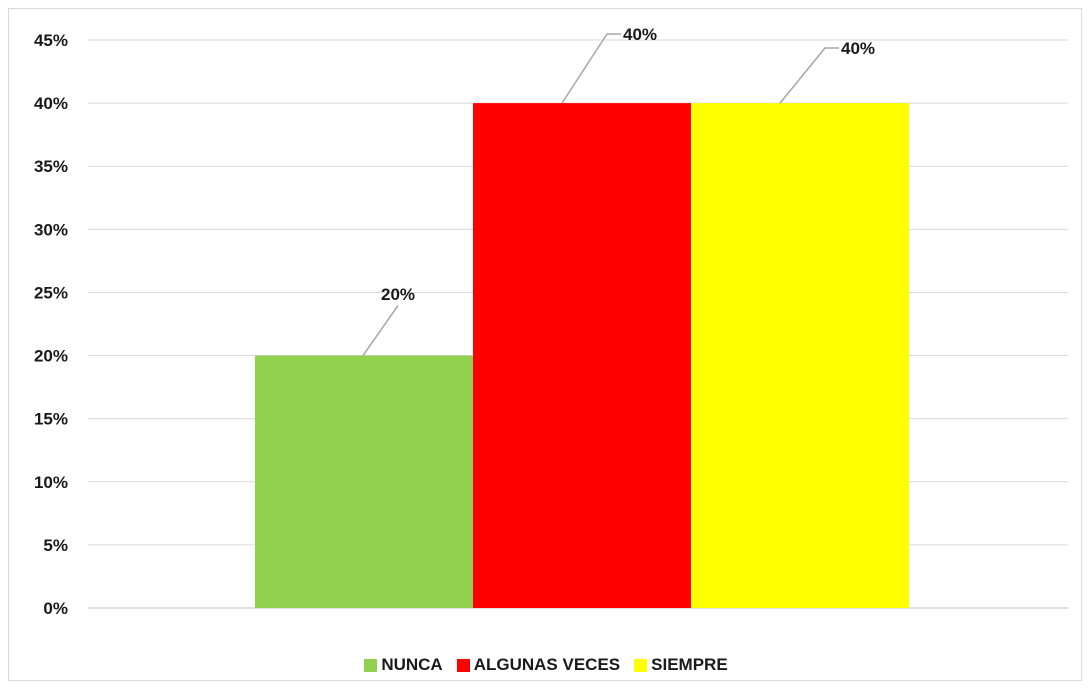 This screenshot has height=689, width=1092. Describe the element at coordinates (398, 294) in the screenshot. I see `data-label-nunca: 20%` at that location.